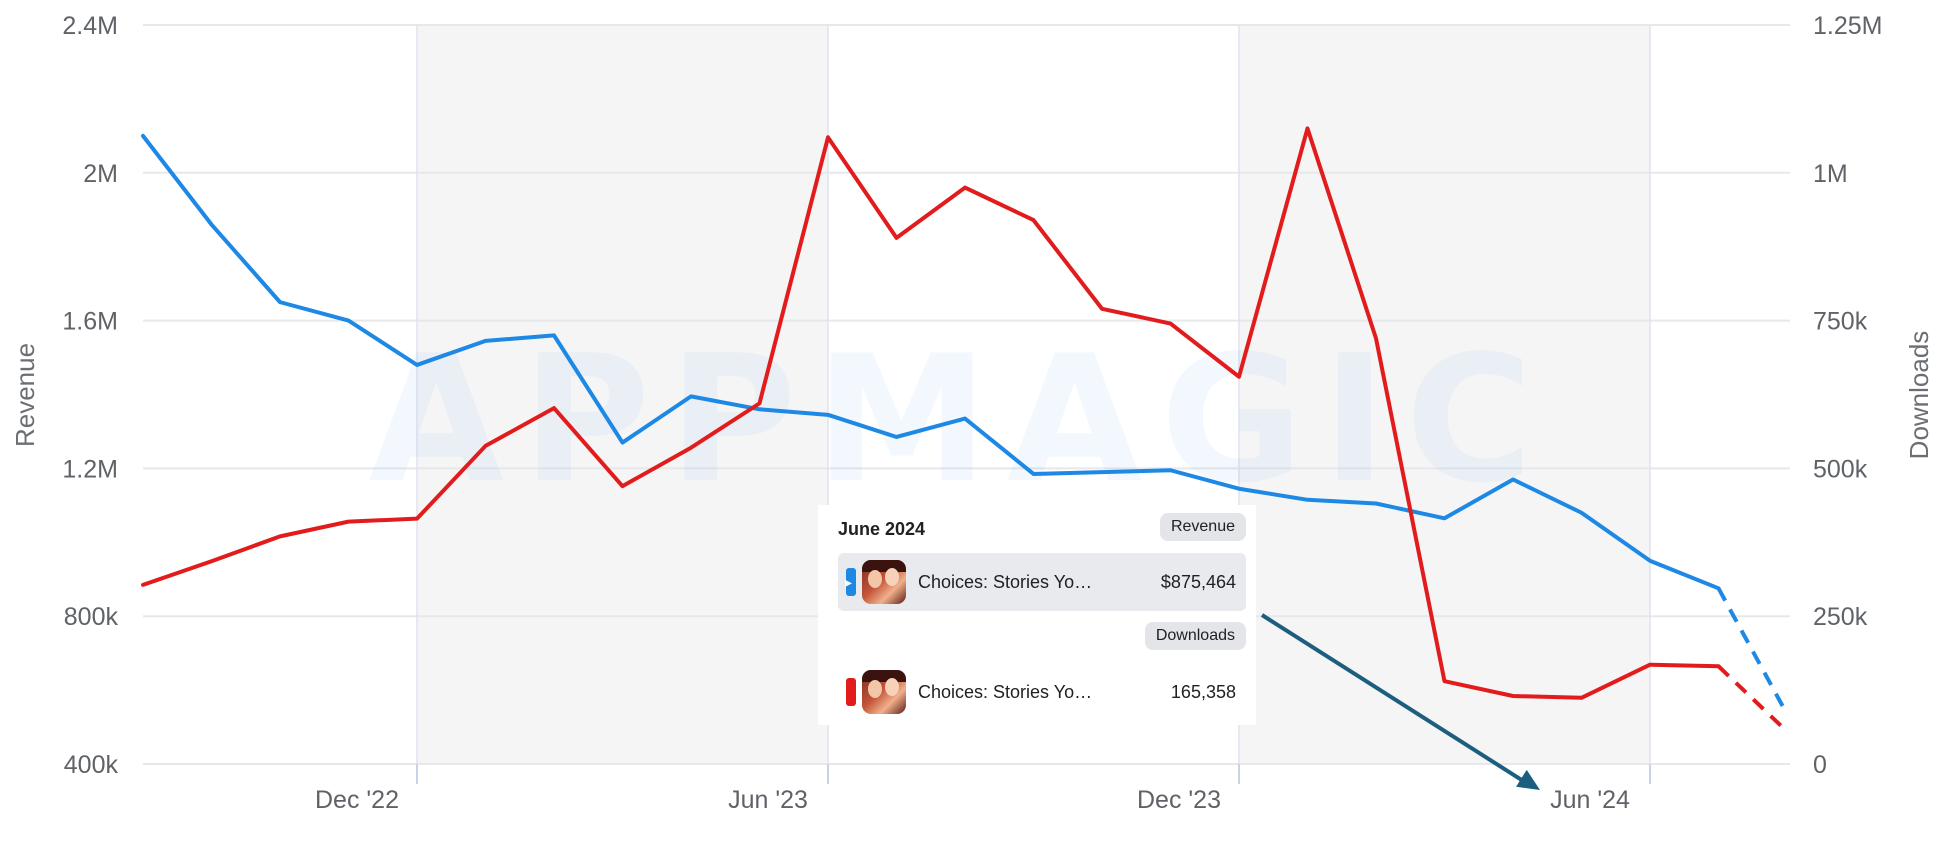 The height and width of the screenshot is (850, 1952). What do you see at coordinates (1919, 395) in the screenshot?
I see `y-right-axis-title: Downloads` at bounding box center [1919, 395].